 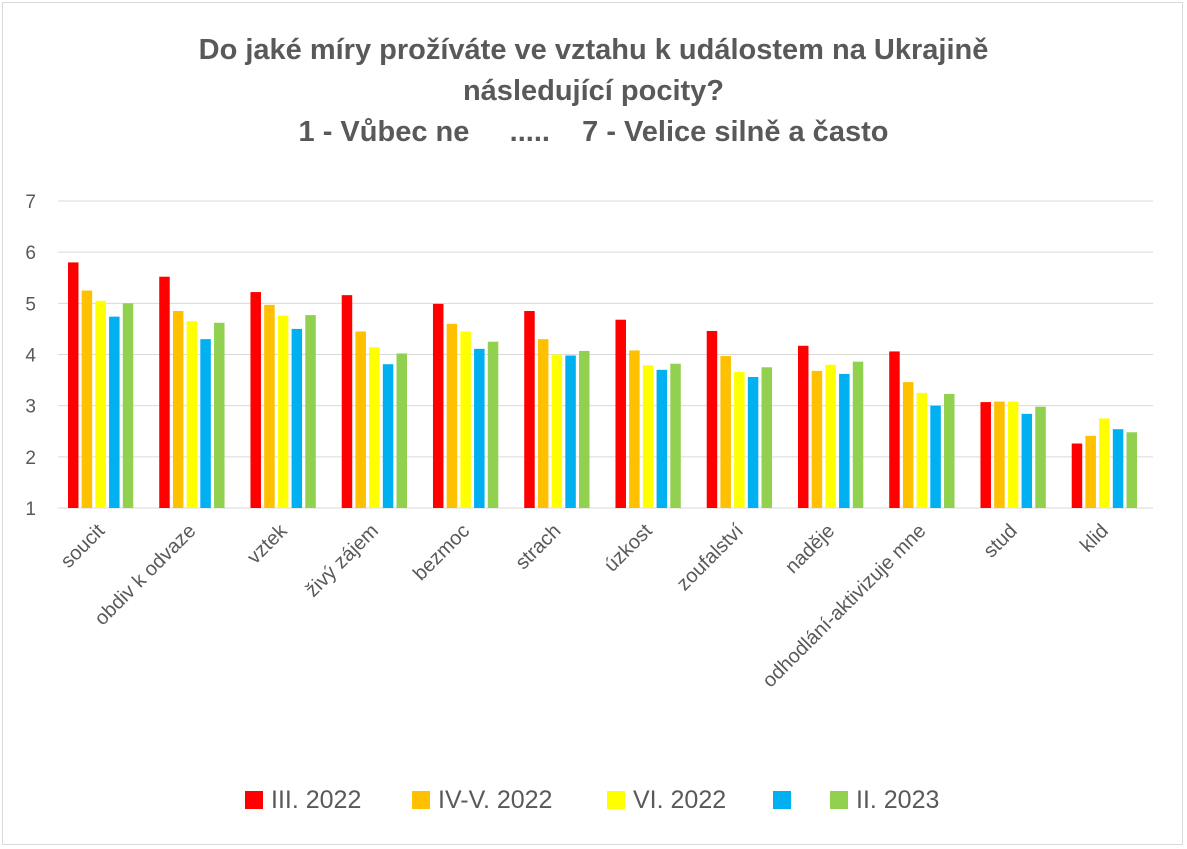 I want to click on x-category-label: živý zájem, so click(x=342, y=561).